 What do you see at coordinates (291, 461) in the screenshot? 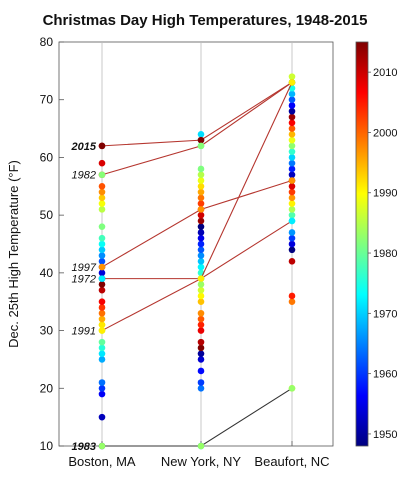
I see `x-category-label: Beaufort, NC` at bounding box center [291, 461].